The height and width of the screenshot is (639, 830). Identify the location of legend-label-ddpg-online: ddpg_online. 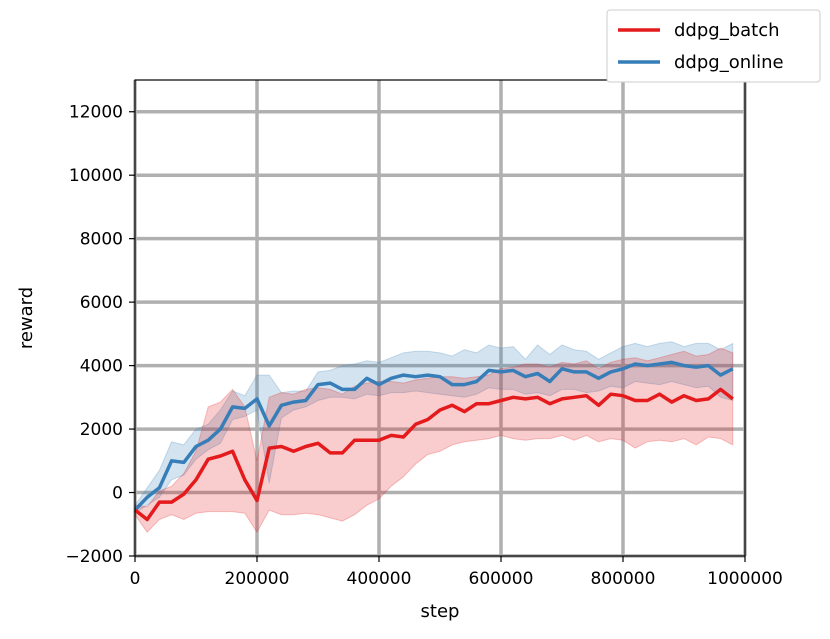
(729, 62).